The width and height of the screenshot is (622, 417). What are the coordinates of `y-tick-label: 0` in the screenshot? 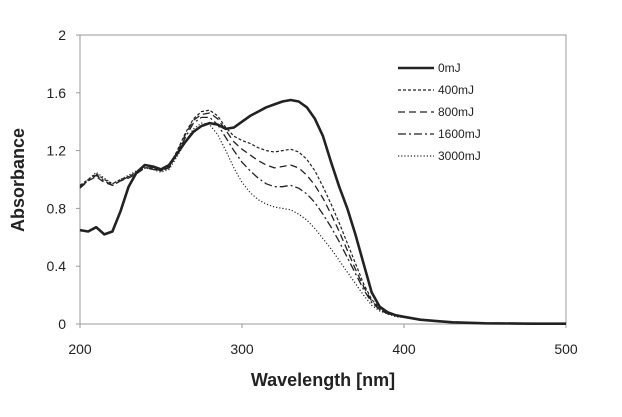 It's located at (62, 324).